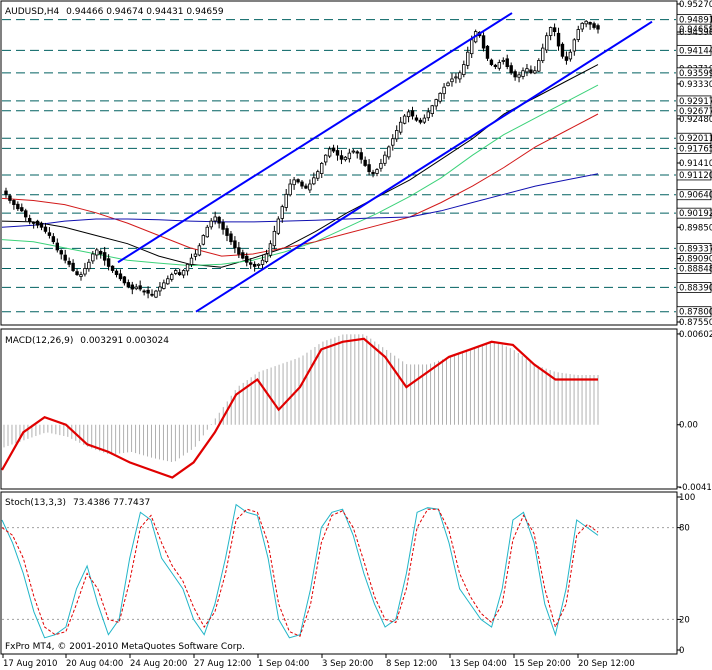 This screenshot has height=670, width=712. What do you see at coordinates (695, 30) in the screenshot?
I see `price-tick-label: 0.94659` at bounding box center [695, 30].